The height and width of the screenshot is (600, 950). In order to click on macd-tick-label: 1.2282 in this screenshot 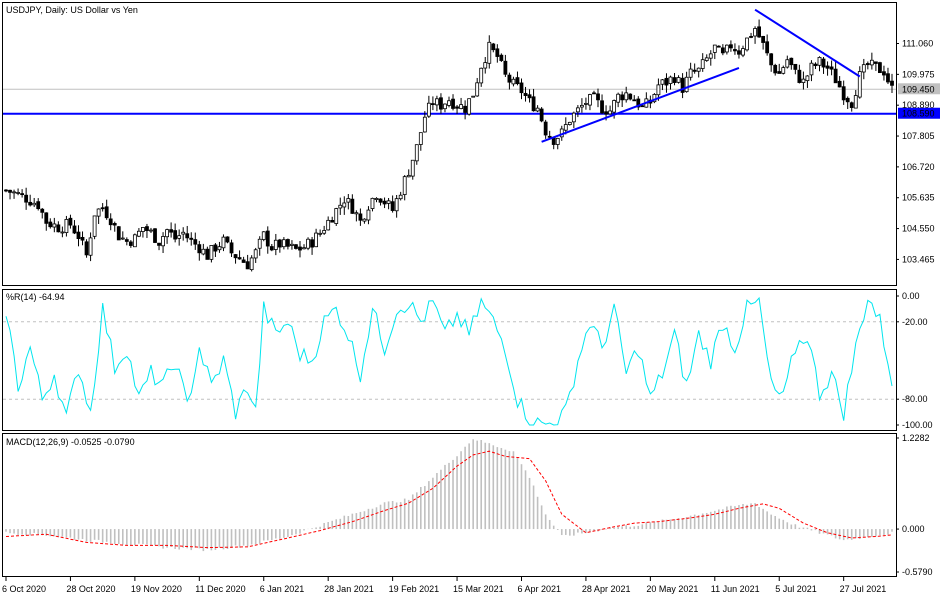, I will do `click(916, 438)`.